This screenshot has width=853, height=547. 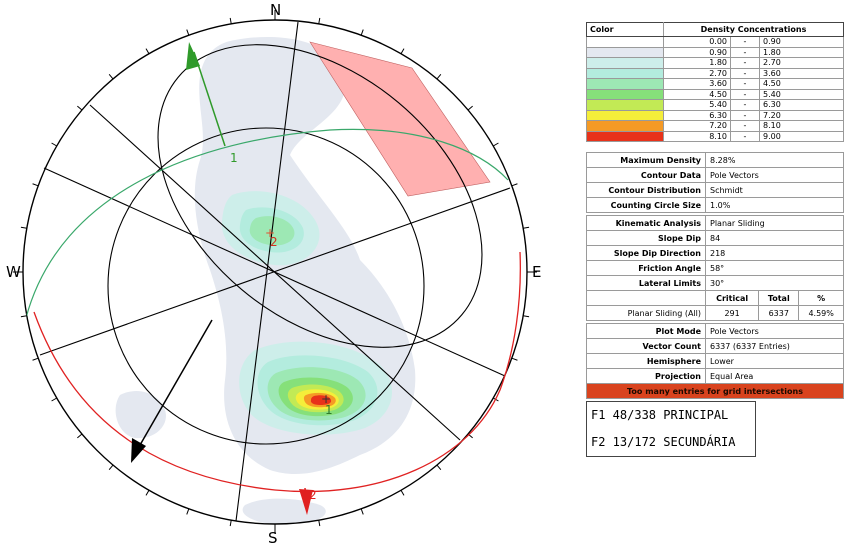 What do you see at coordinates (646, 190) in the screenshot?
I see `contour-distribution-label: Contour Distribution` at bounding box center [646, 190].